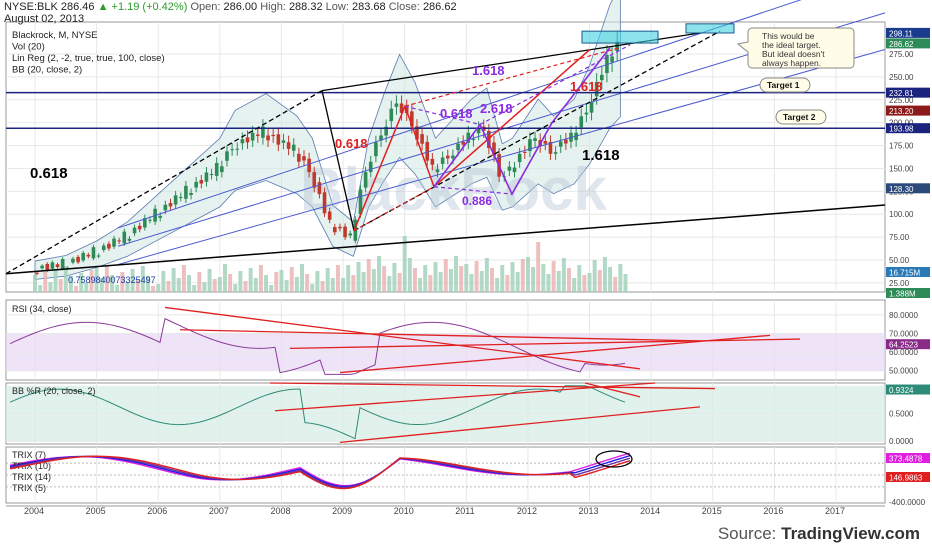  I want to click on x-tick-label: 2013, so click(589, 511).